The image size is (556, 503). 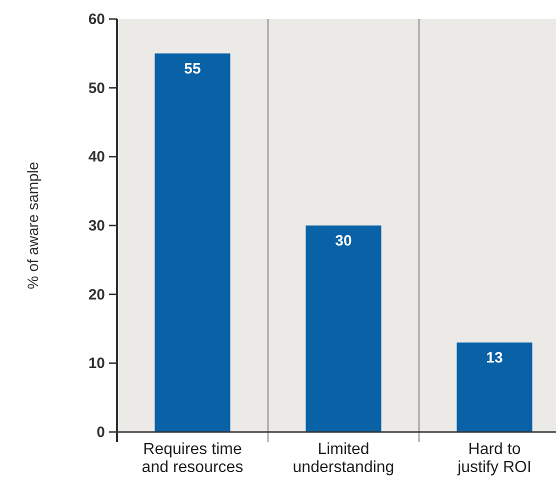 I want to click on x-tick-label: Limited understanding, so click(x=343, y=458).